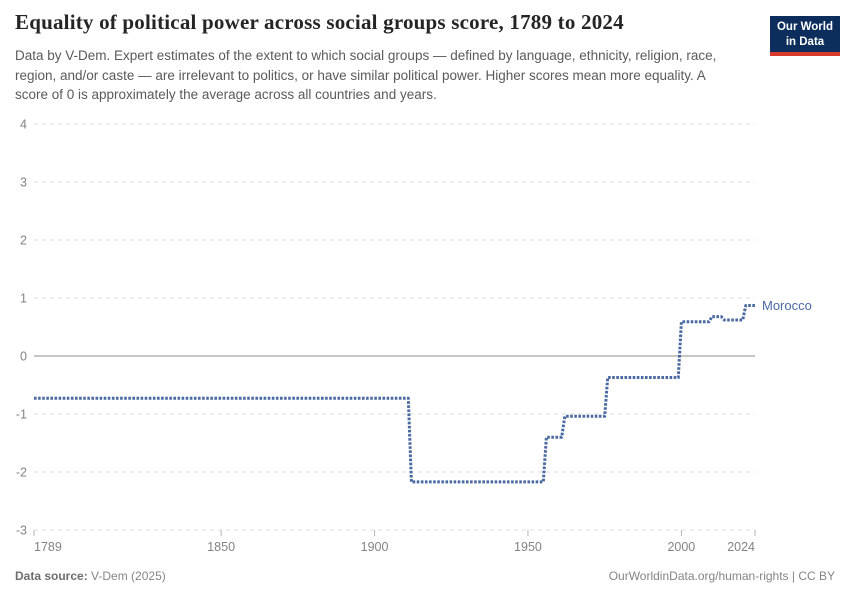 The image size is (850, 600). I want to click on owid-logo-line2: in Data, so click(805, 41).